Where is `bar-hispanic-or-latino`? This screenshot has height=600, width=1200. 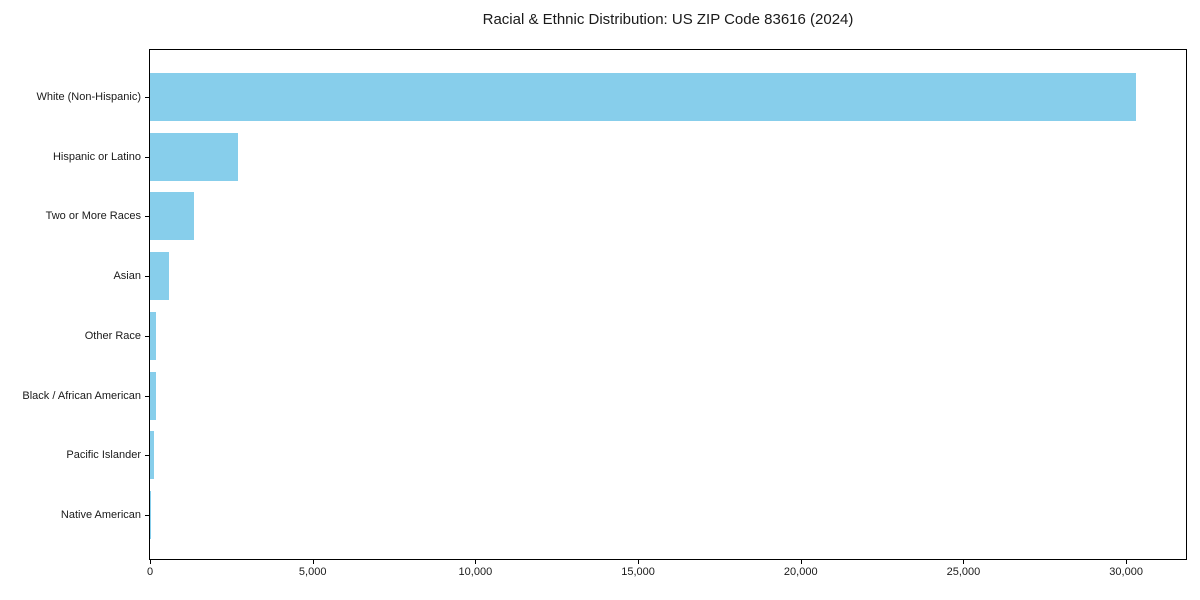 bar-hispanic-or-latino is located at coordinates (194, 156).